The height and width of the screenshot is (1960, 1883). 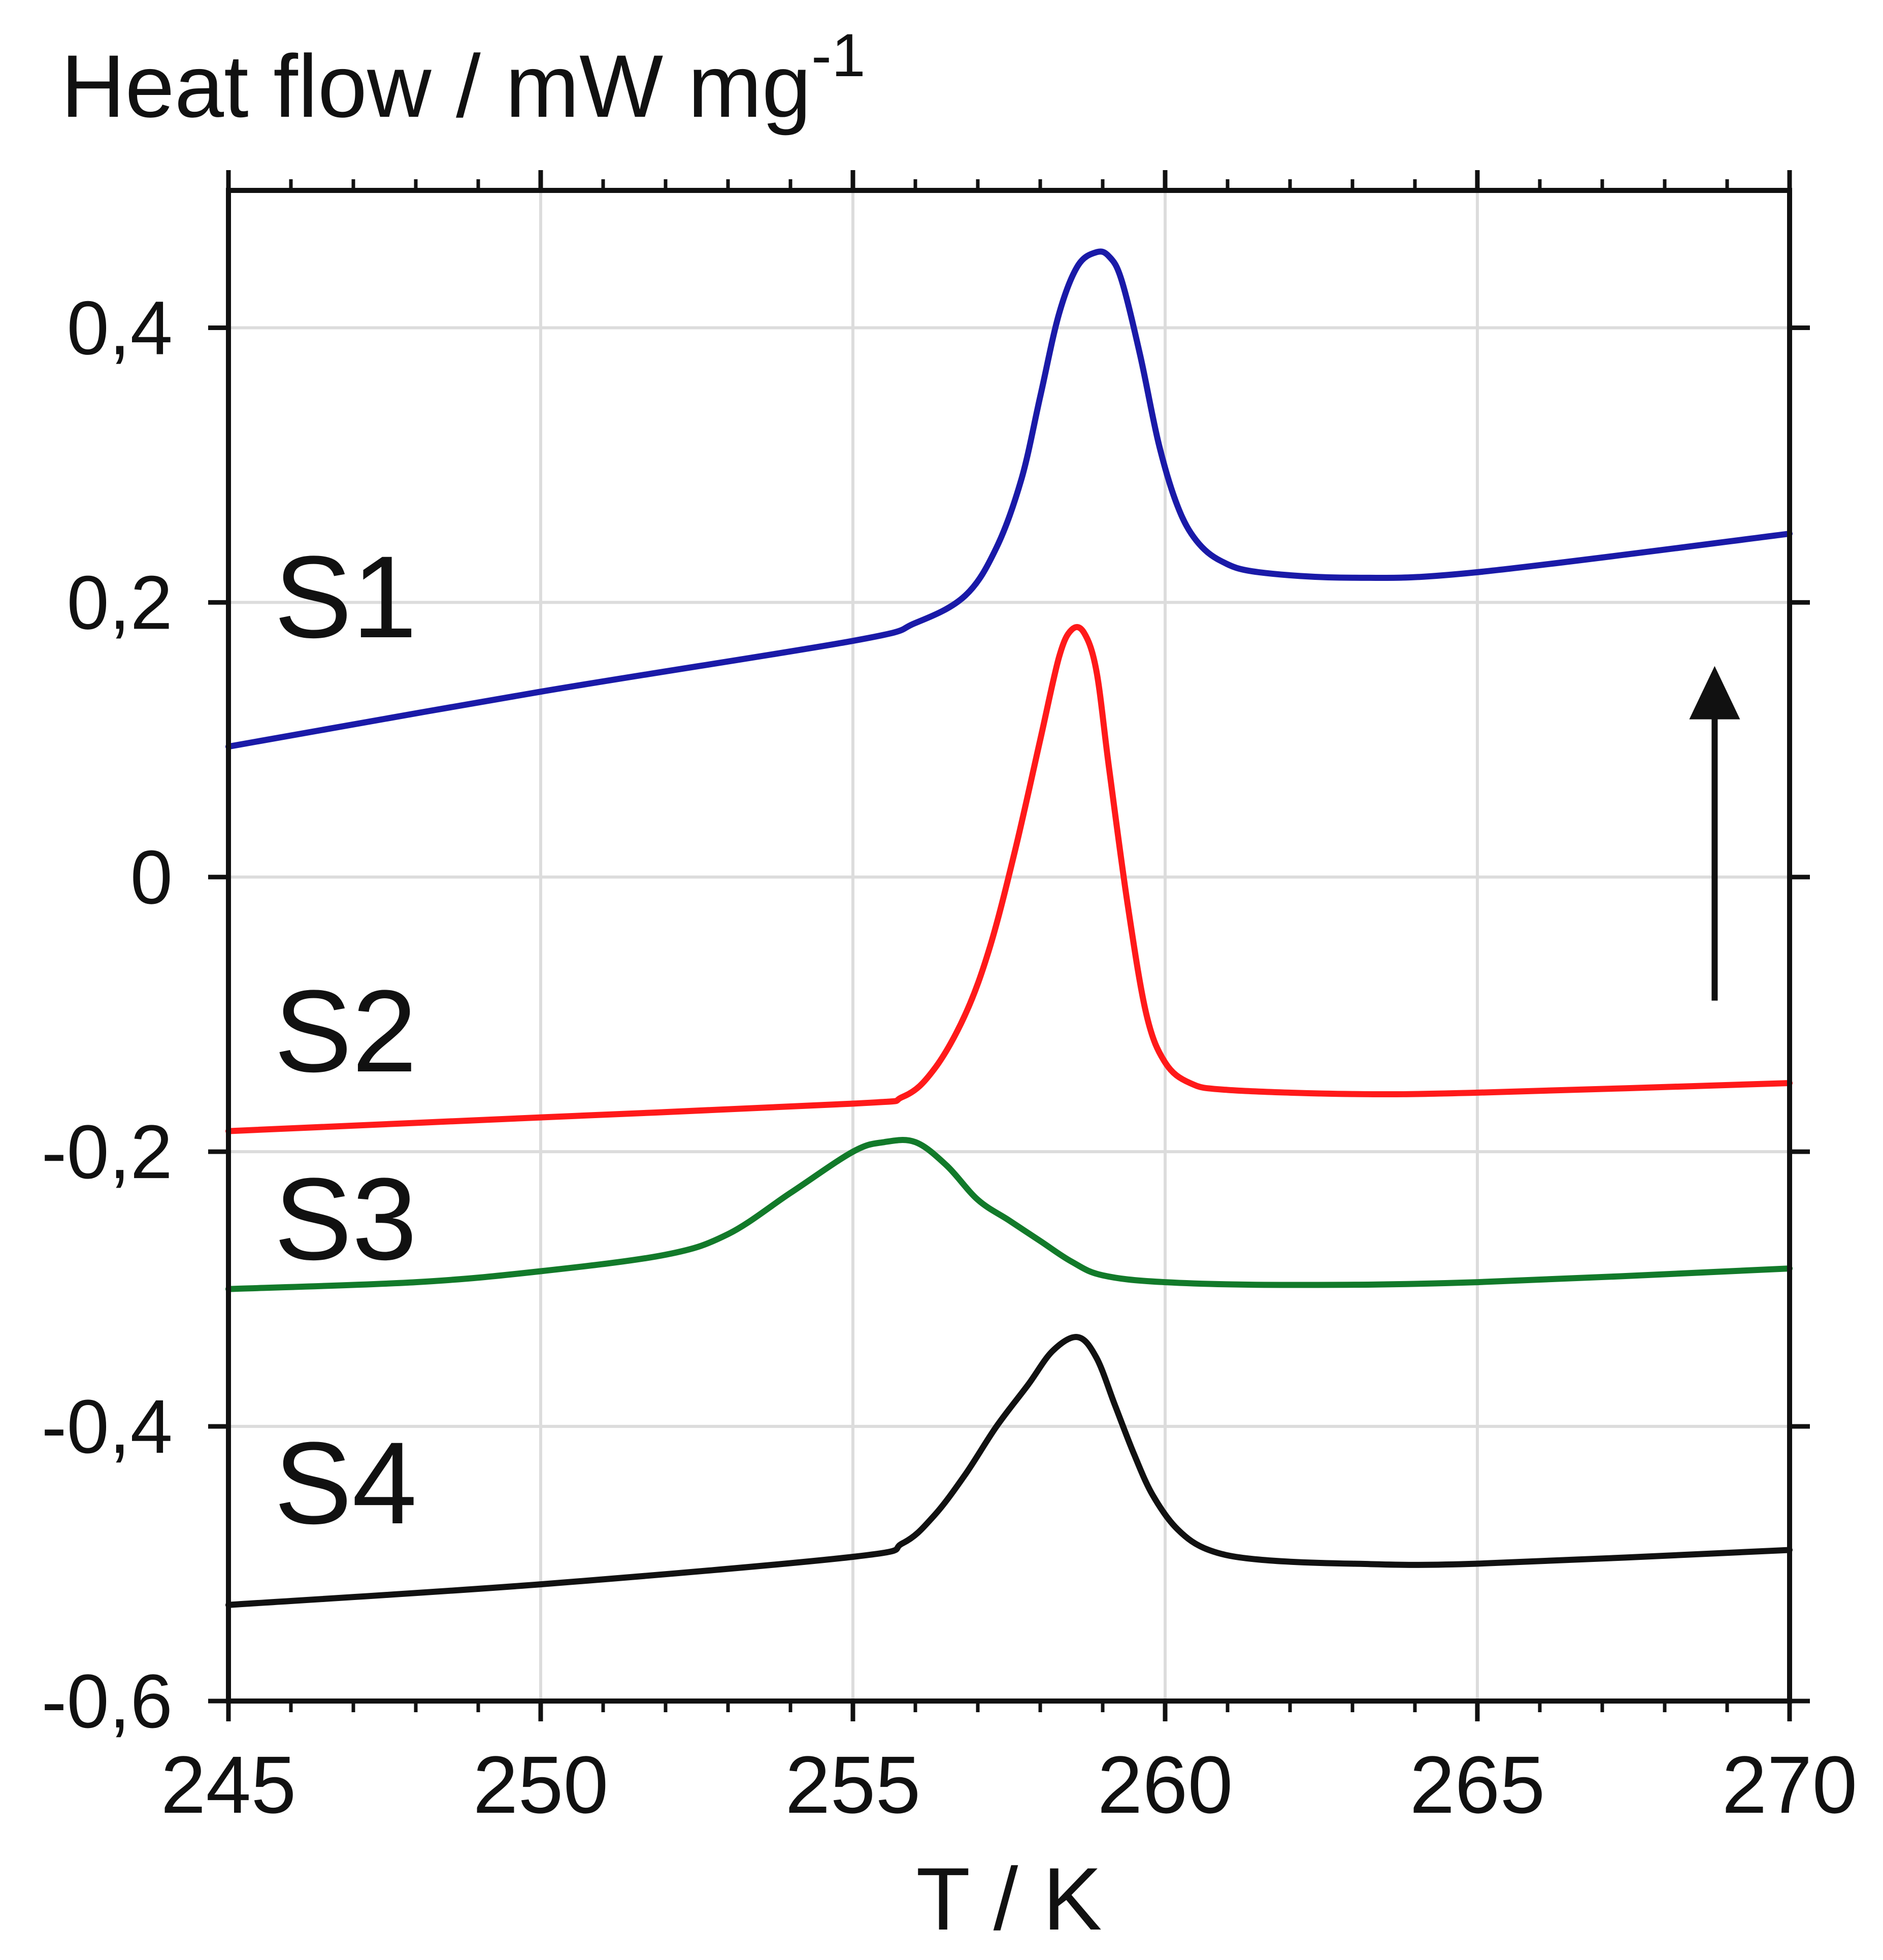 I want to click on x-tick-label: 270, so click(x=1790, y=1784).